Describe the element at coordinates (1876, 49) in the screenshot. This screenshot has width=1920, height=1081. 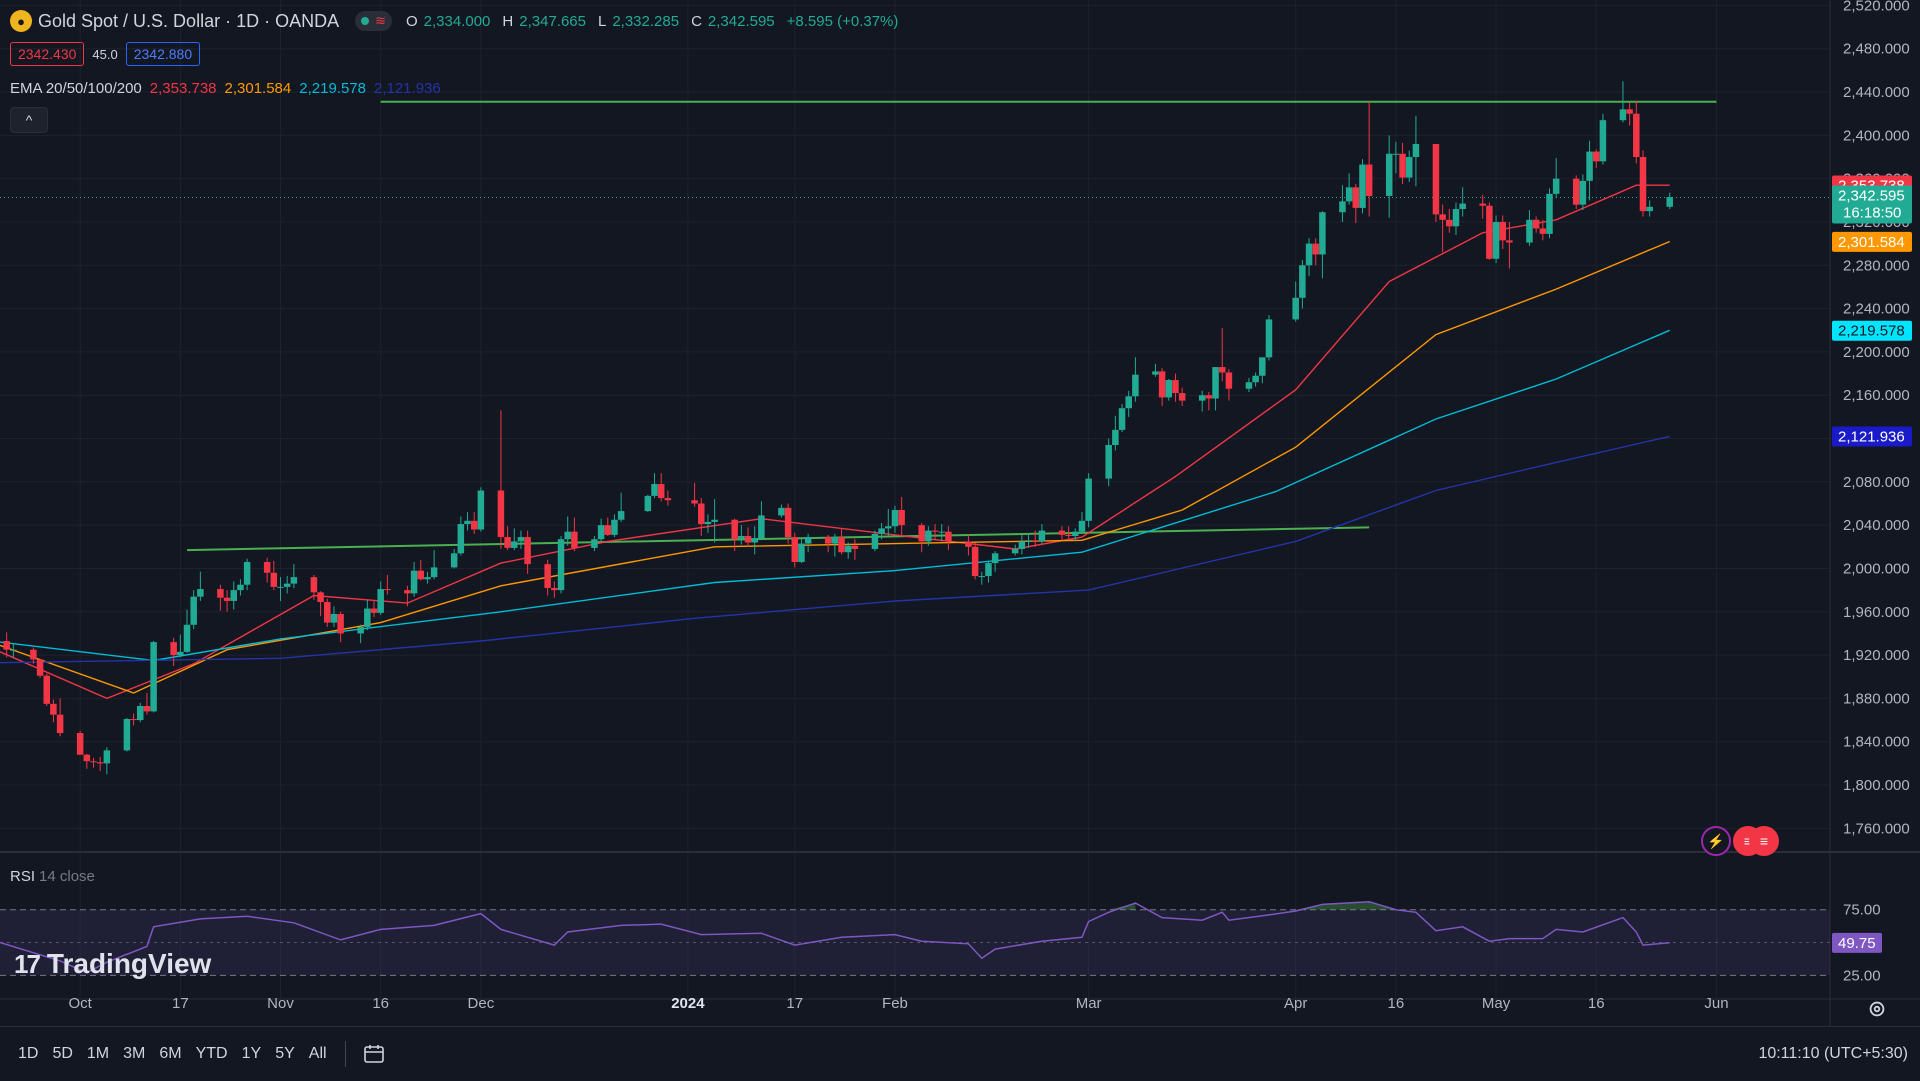
I see `price-tick-label: 2,480.000` at that location.